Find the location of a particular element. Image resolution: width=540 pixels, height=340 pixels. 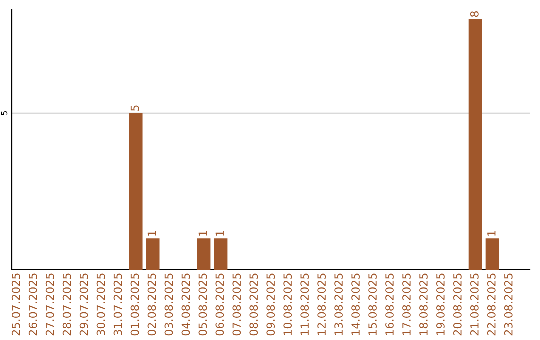

x-tick-label: 20.08.2025 is located at coordinates (457, 305).